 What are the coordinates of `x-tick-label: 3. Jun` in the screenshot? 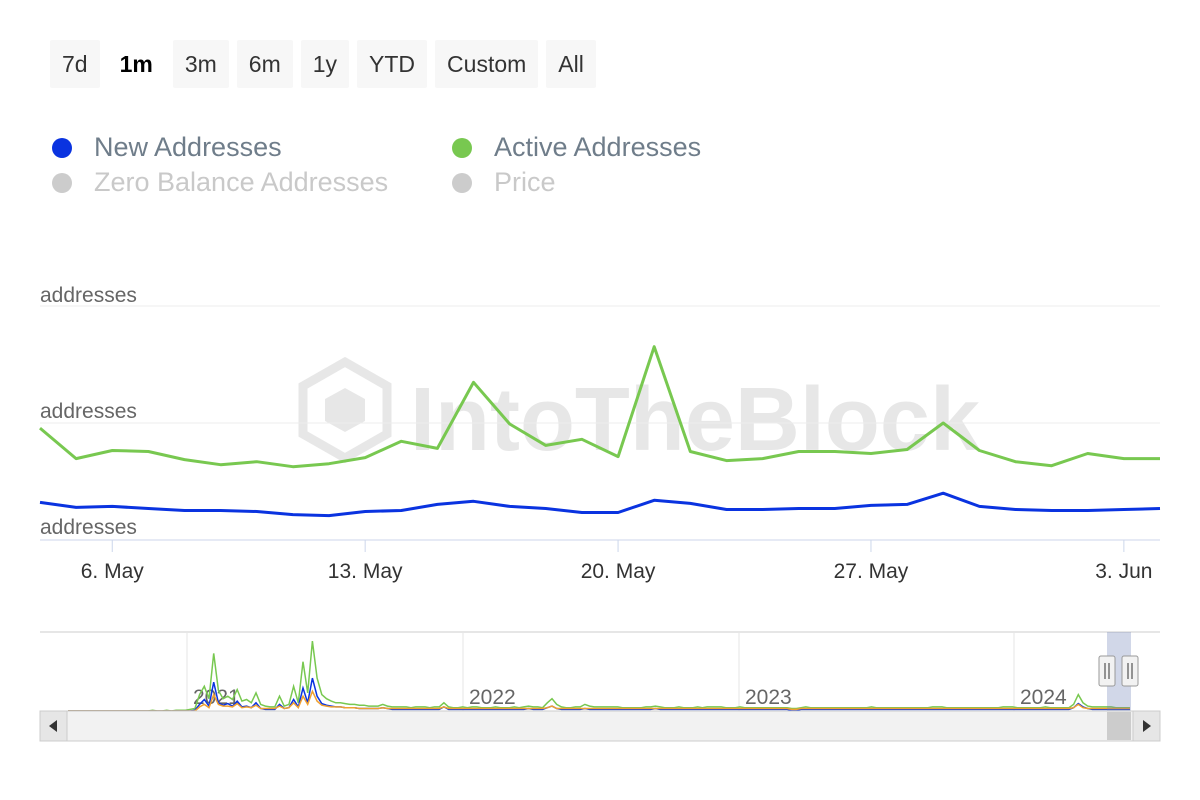 It's located at (1123, 571).